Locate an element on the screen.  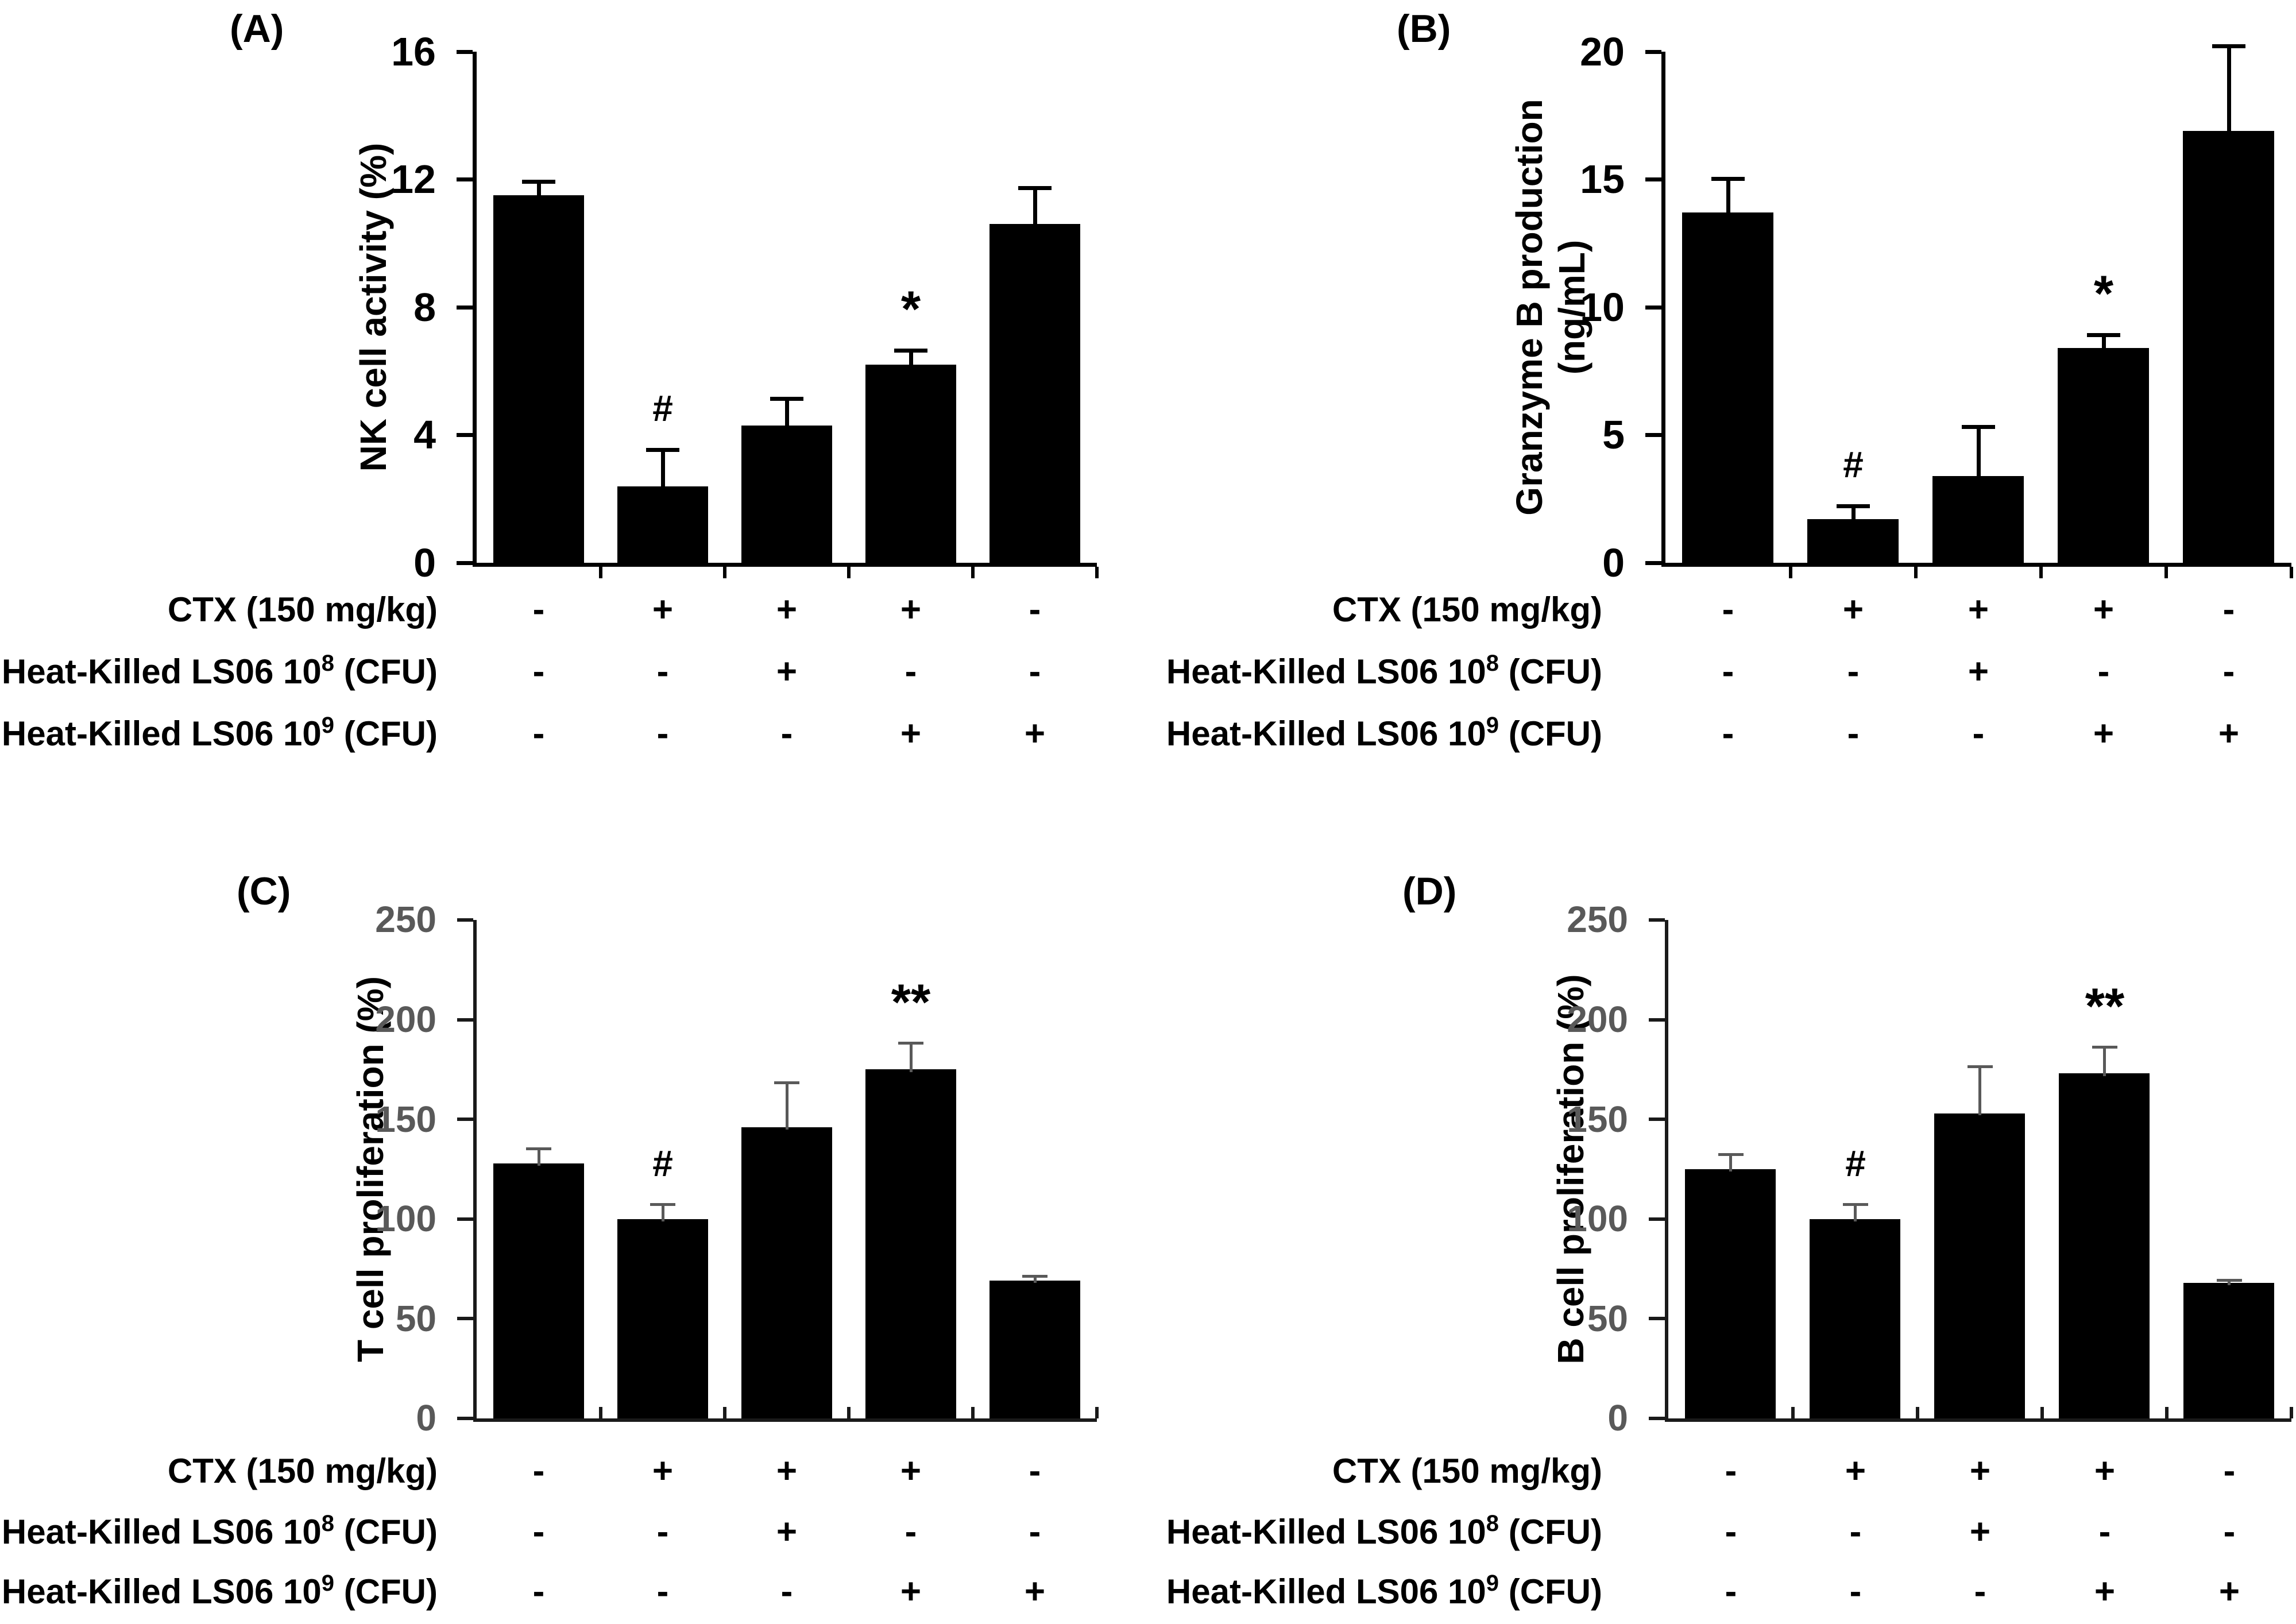
panel-label: (D) is located at coordinates (1429, 891).